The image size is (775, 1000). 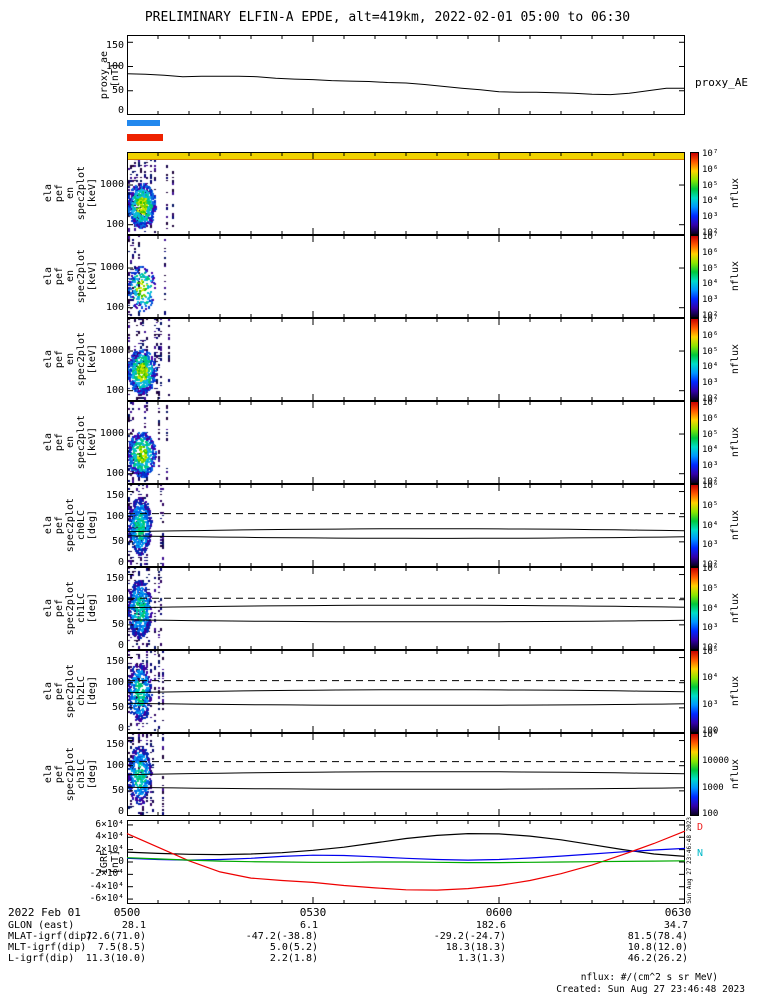 What do you see at coordinates (694, 525) in the screenshot?
I see `colorbar-ch0LC` at bounding box center [694, 525].